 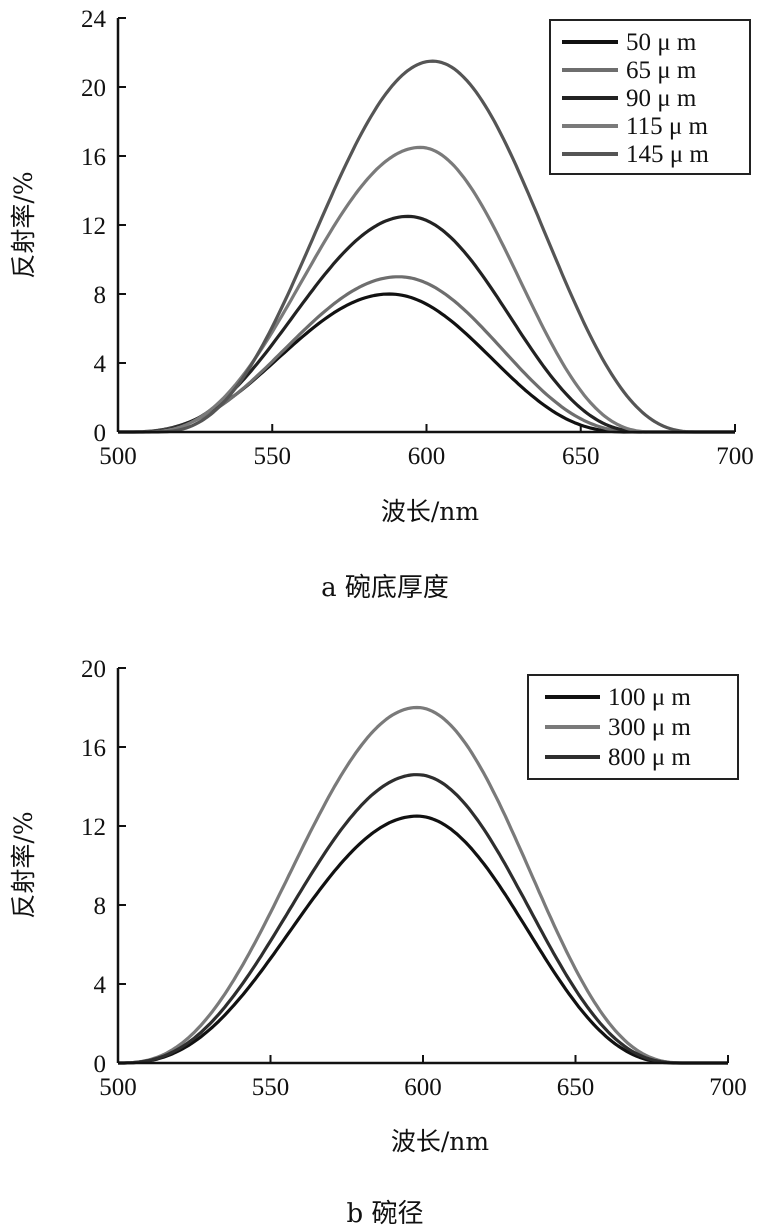 I want to click on legend-entry-label: 145 μ m, so click(x=667, y=154).